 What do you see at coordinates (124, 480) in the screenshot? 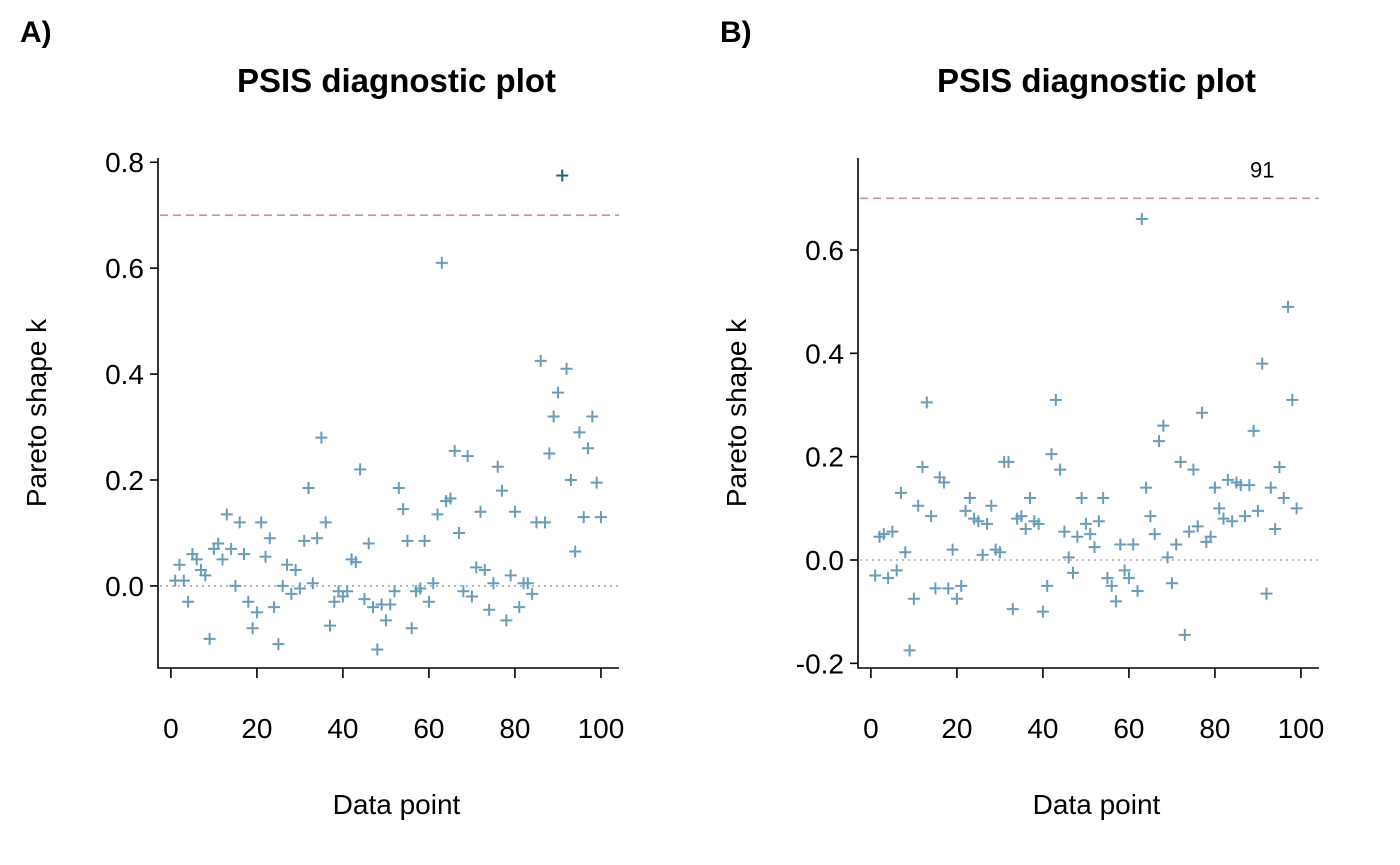
I see `y-tick-label: 0.2` at bounding box center [124, 480].